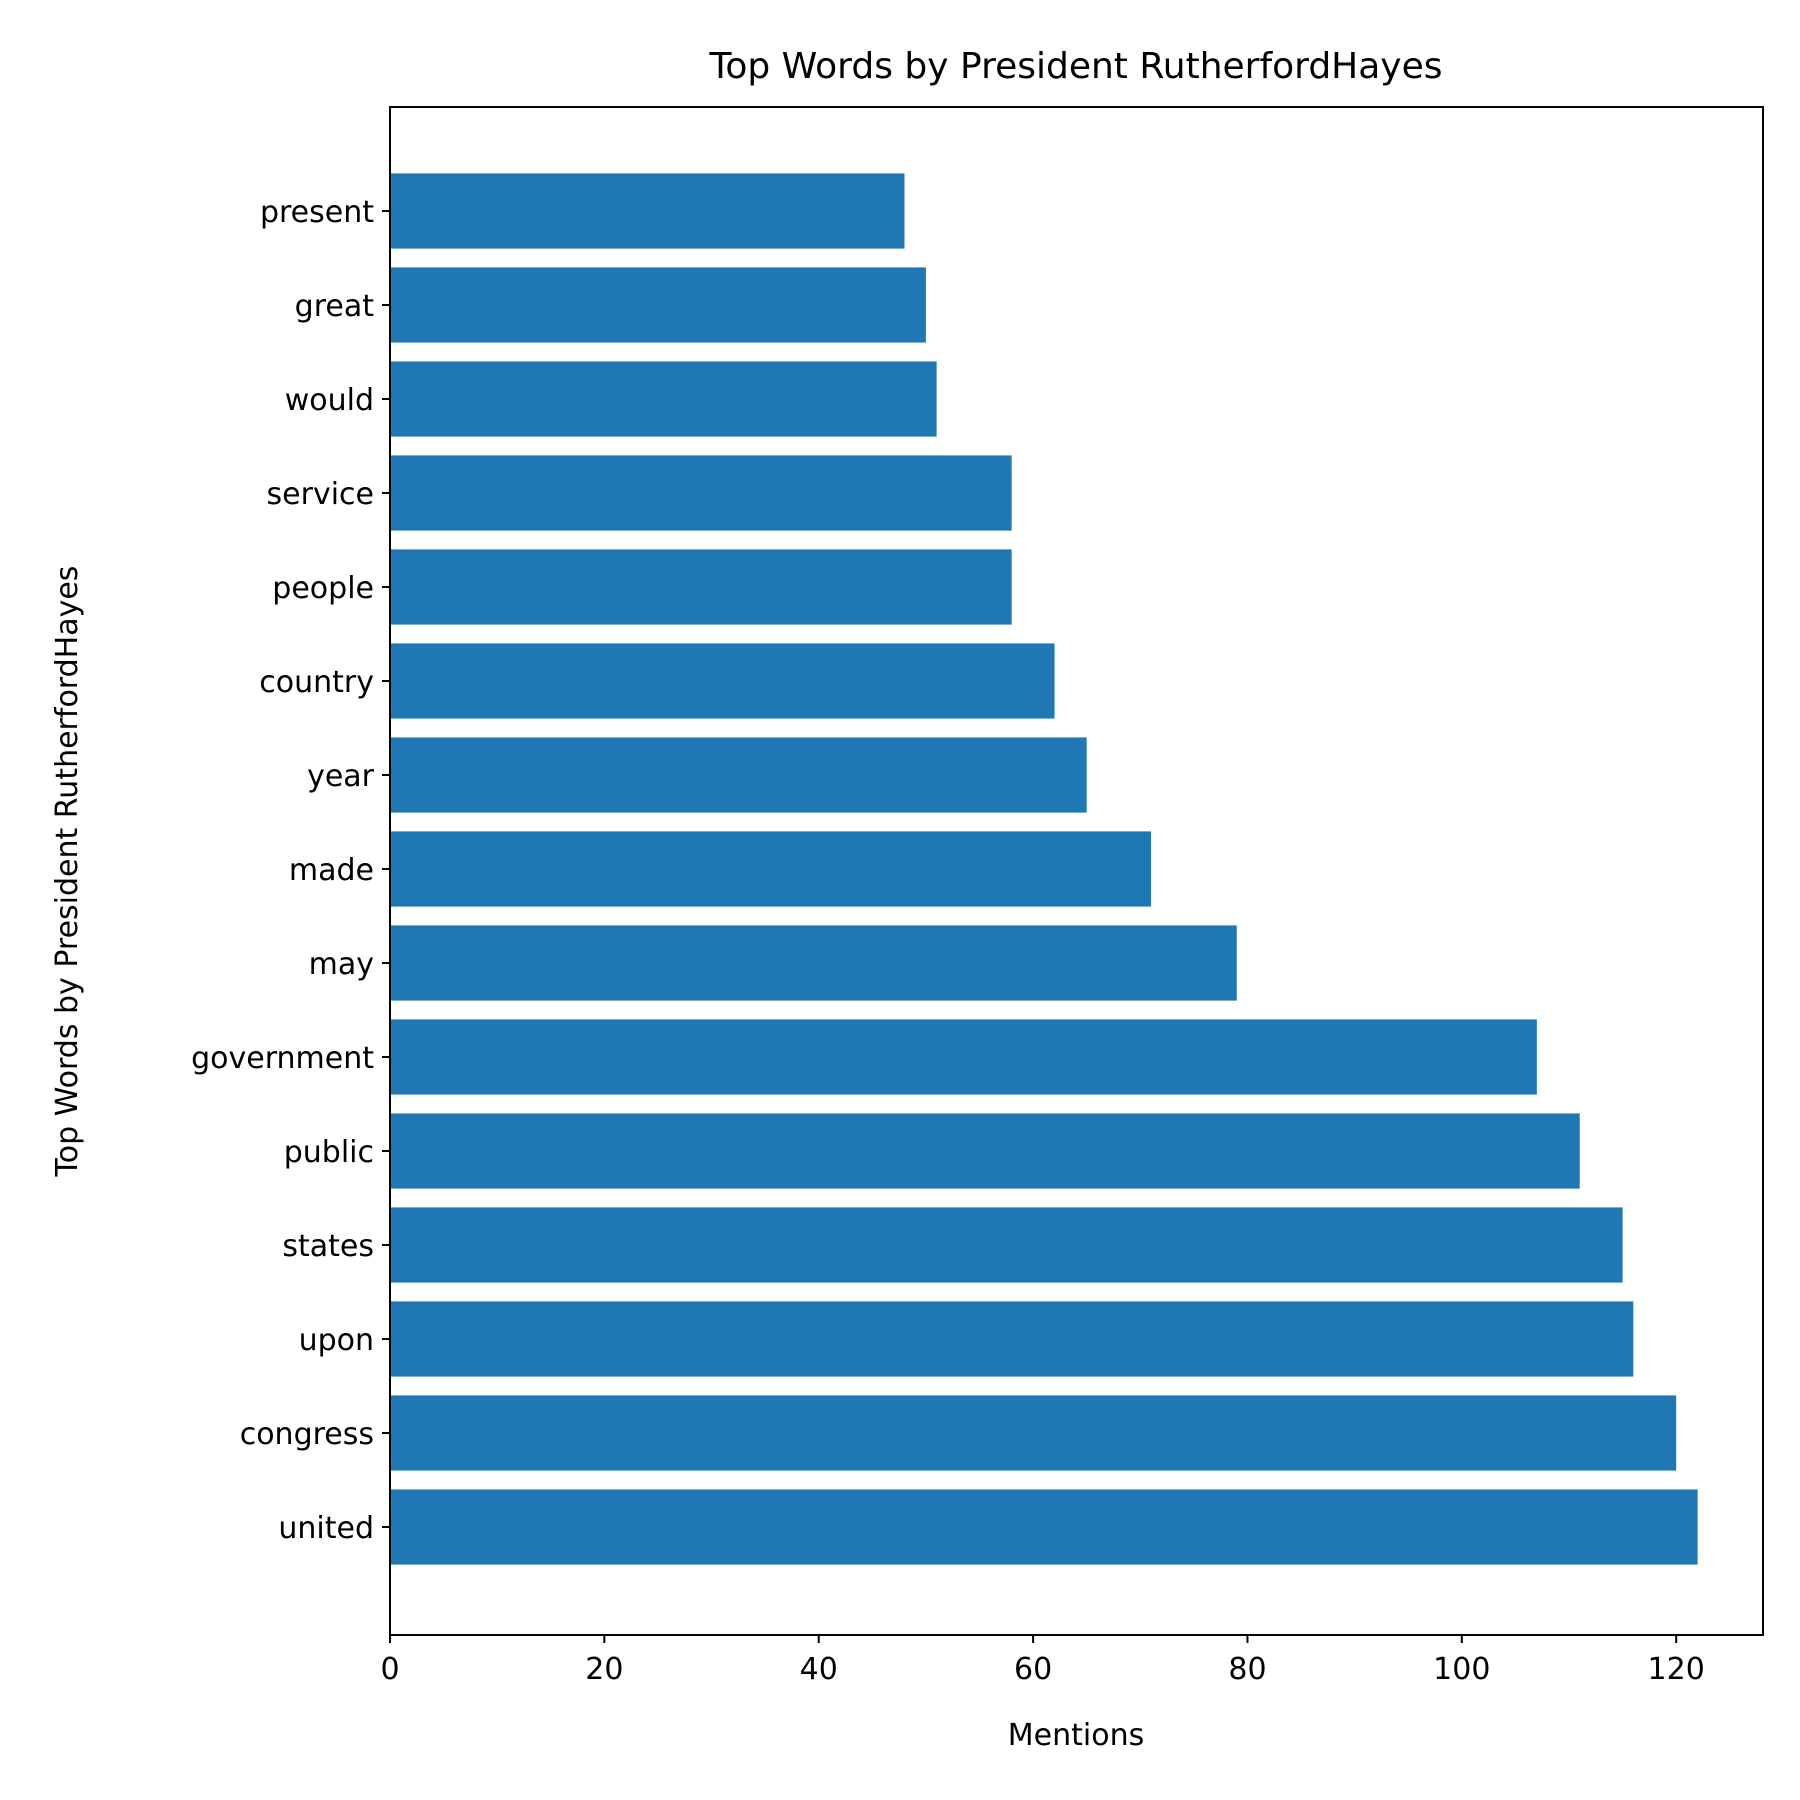  I want to click on y-axis-label: Top Words by President RutherfordHayes, so click(67, 872).